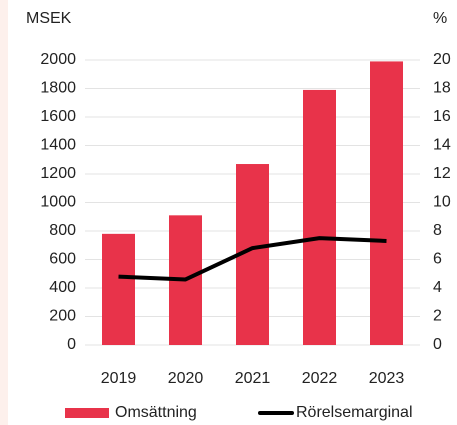 The image size is (457, 425). What do you see at coordinates (58, 88) in the screenshot?
I see `y-tick-label: 1800` at bounding box center [58, 88].